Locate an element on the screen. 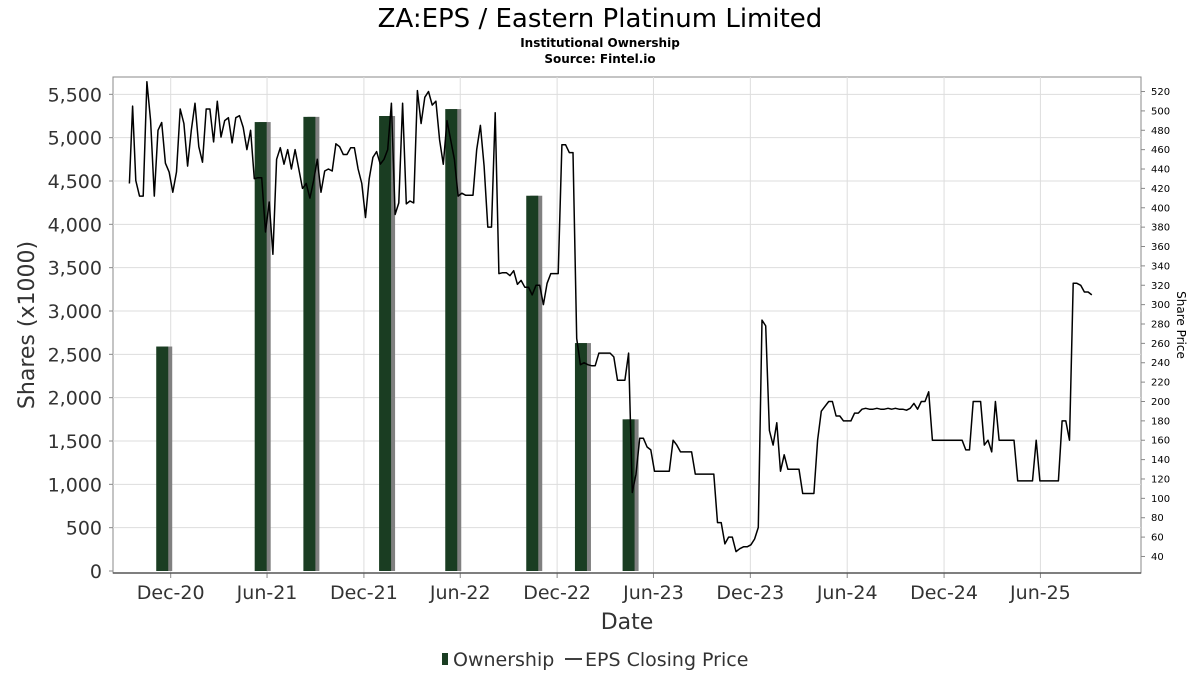 Image resolution: width=1200 pixels, height=675 pixels. y2-tick-label: 440 is located at coordinates (1160, 170).